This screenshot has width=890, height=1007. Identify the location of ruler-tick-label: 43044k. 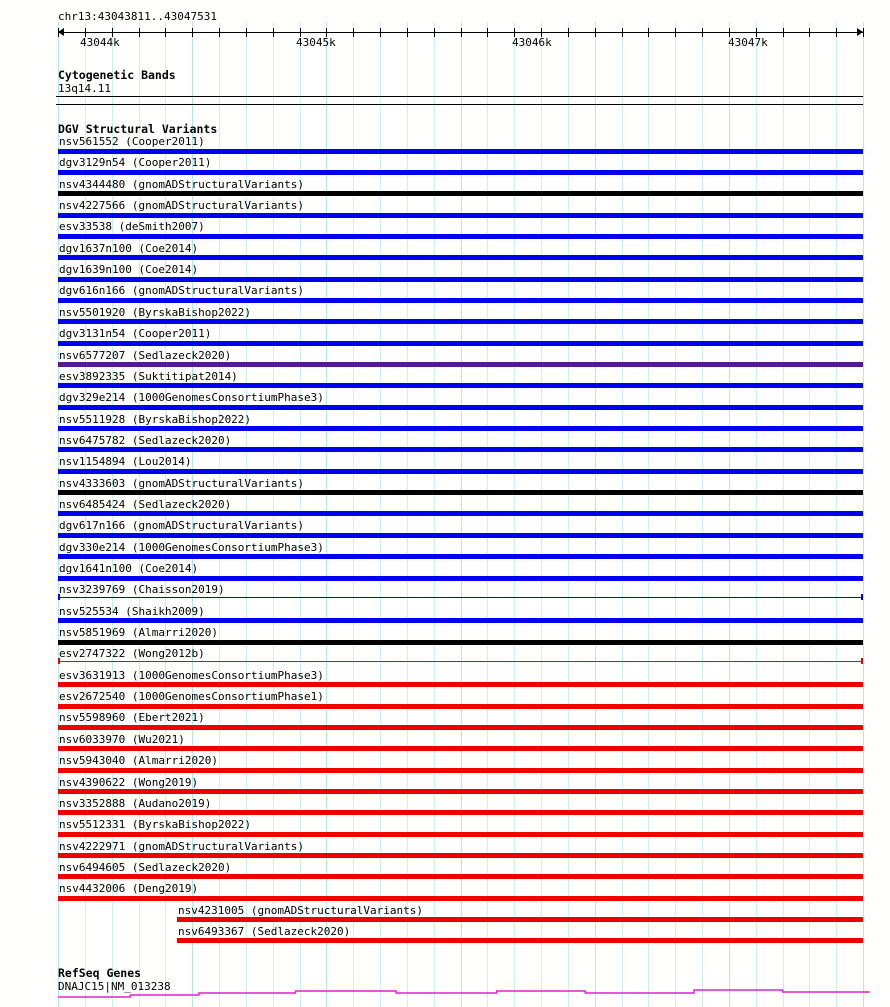
(100, 42).